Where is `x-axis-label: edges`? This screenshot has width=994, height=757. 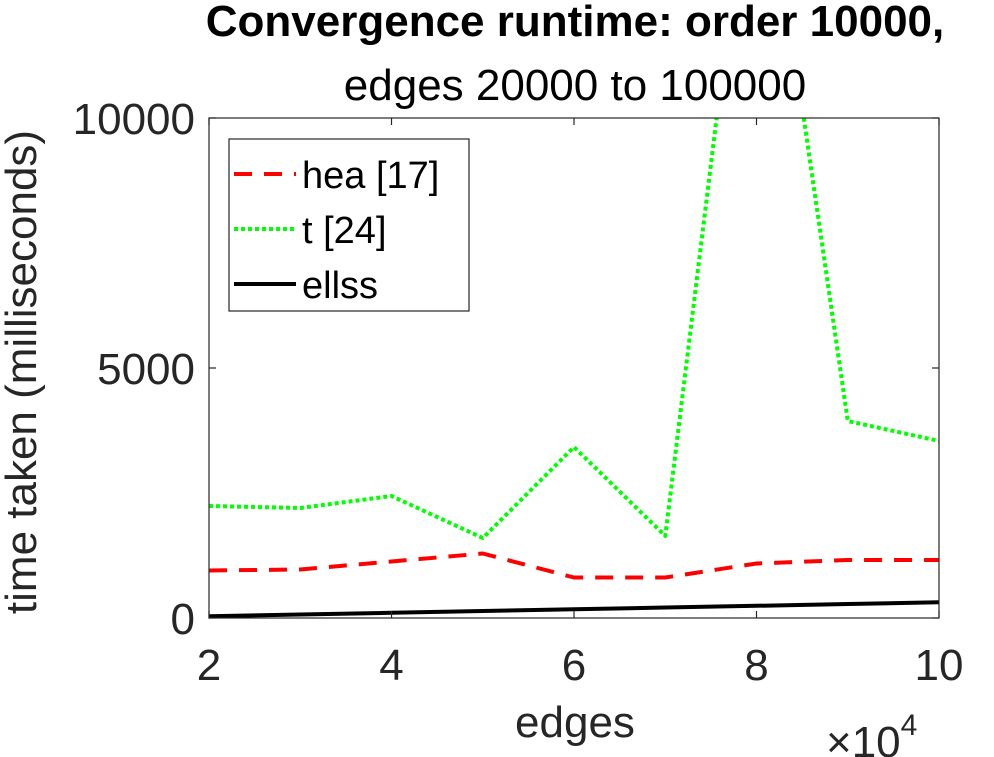
x-axis-label: edges is located at coordinates (575, 722).